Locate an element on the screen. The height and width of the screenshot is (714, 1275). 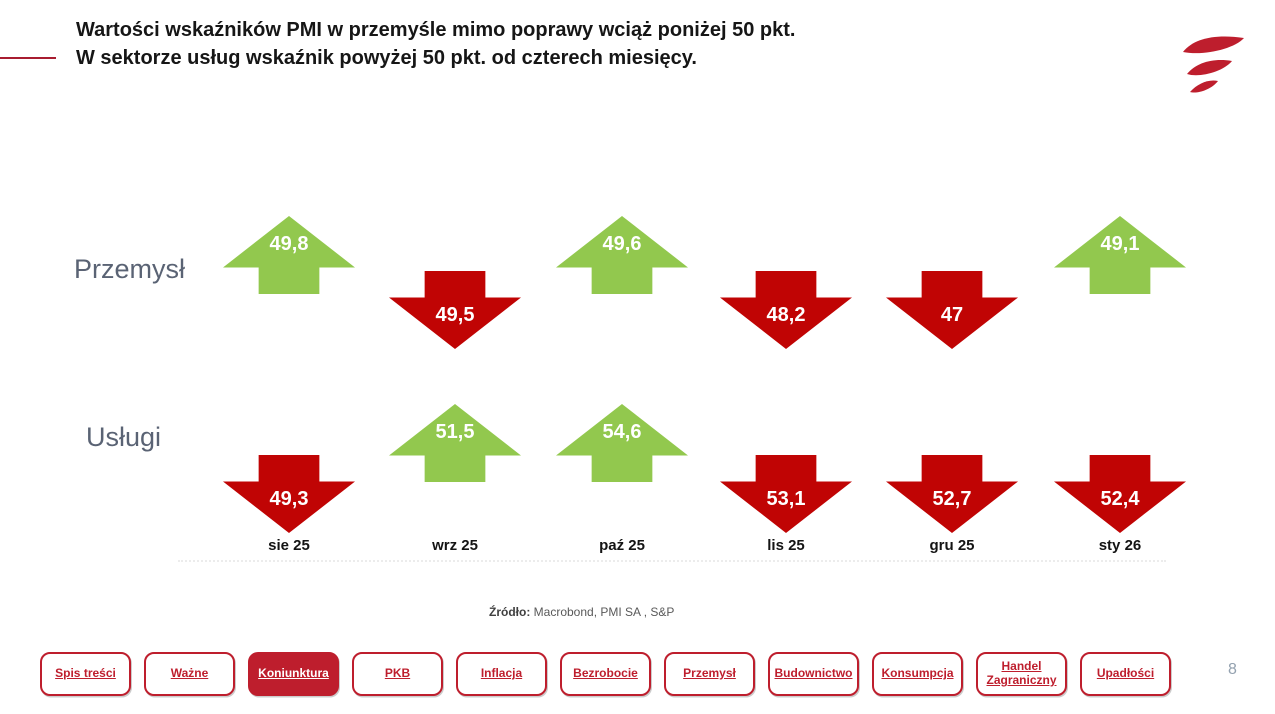
nav-button-inflacja: Inflacja is located at coordinates (501, 674).